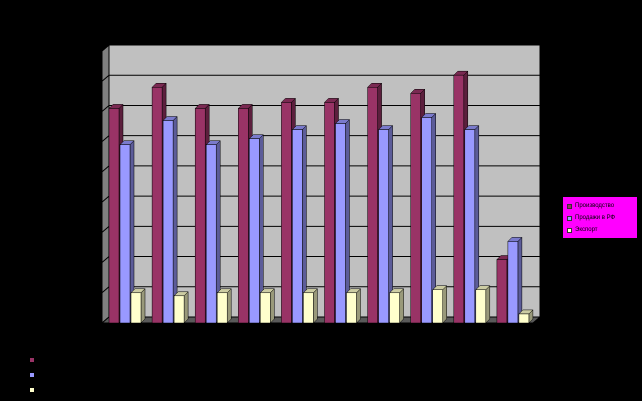 The image size is (642, 401). Describe the element at coordinates (569, 206) in the screenshot. I see `legend-swatch-production` at that location.